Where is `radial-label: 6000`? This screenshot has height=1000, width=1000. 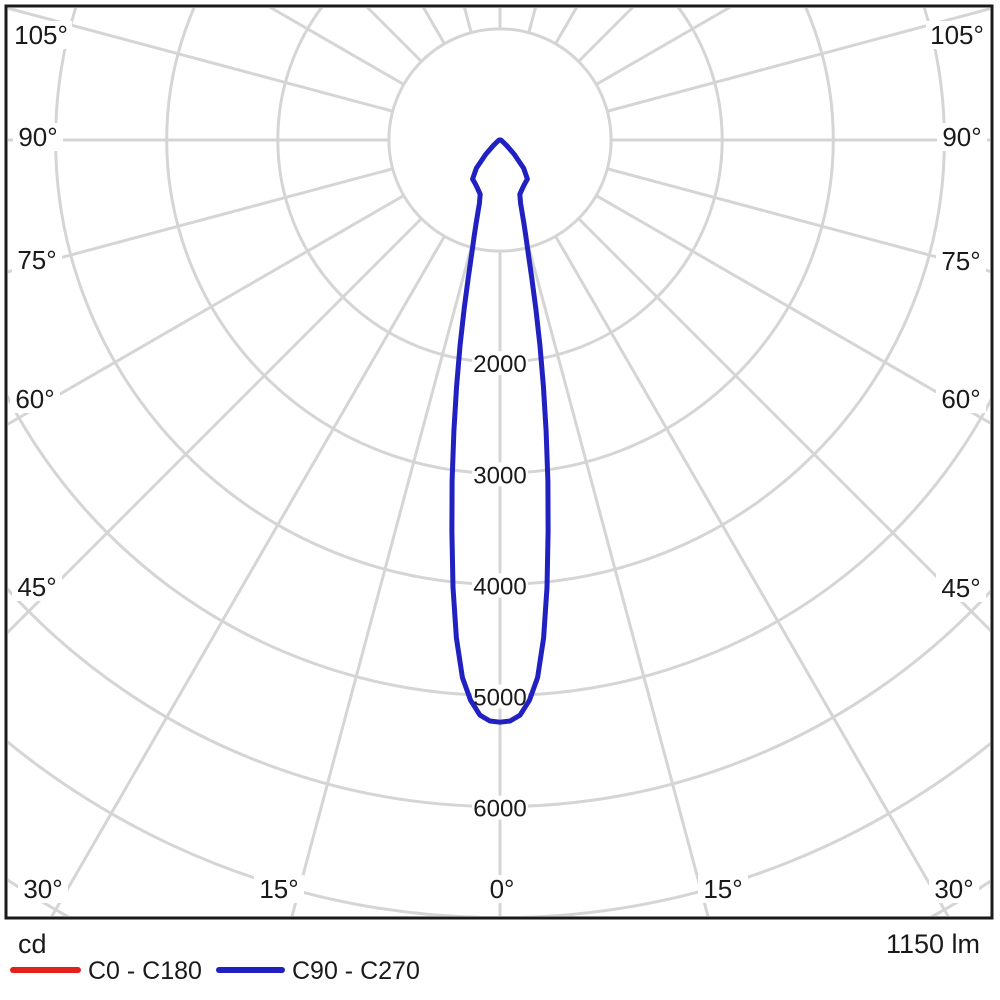
radial-label: 6000 is located at coordinates (499, 809).